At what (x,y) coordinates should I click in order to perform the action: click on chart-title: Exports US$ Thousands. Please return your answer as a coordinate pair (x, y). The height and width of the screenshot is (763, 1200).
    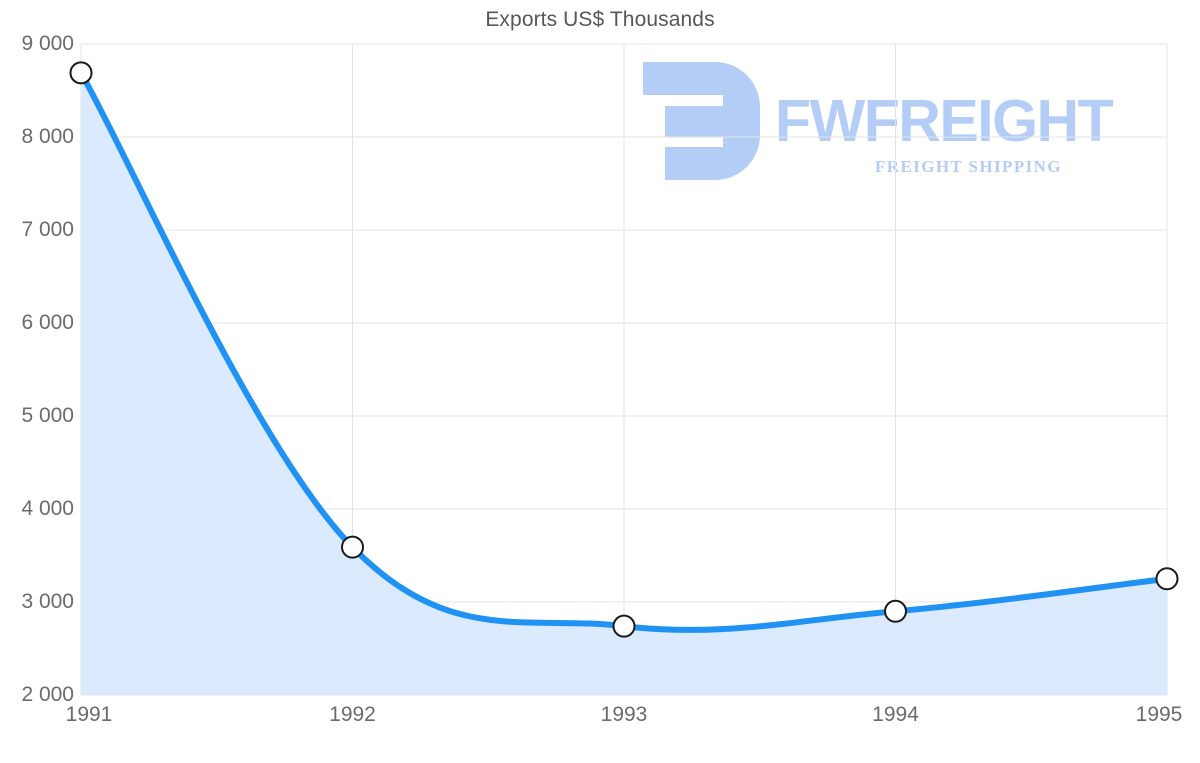
    Looking at the image, I should click on (600, 19).